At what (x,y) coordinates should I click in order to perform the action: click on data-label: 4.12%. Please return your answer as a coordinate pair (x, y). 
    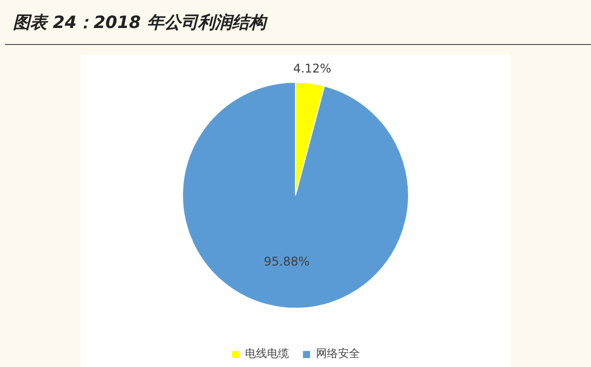
    Looking at the image, I should click on (312, 68).